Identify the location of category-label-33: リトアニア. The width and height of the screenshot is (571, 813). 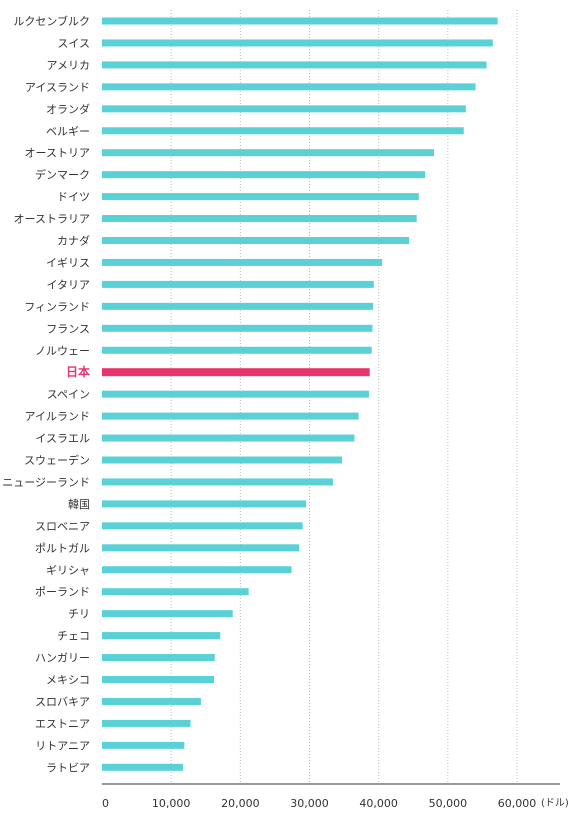
(62, 745).